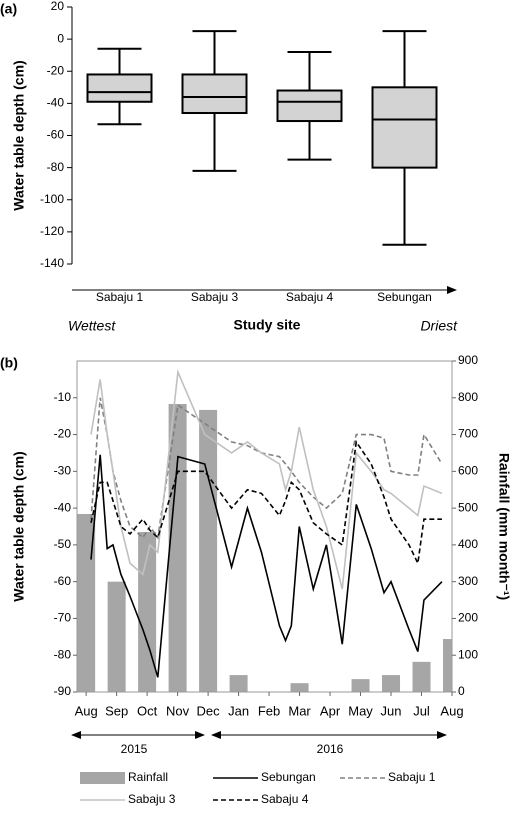  What do you see at coordinates (468, 581) in the screenshot?
I see `y2-tick-label: 300` at bounding box center [468, 581].